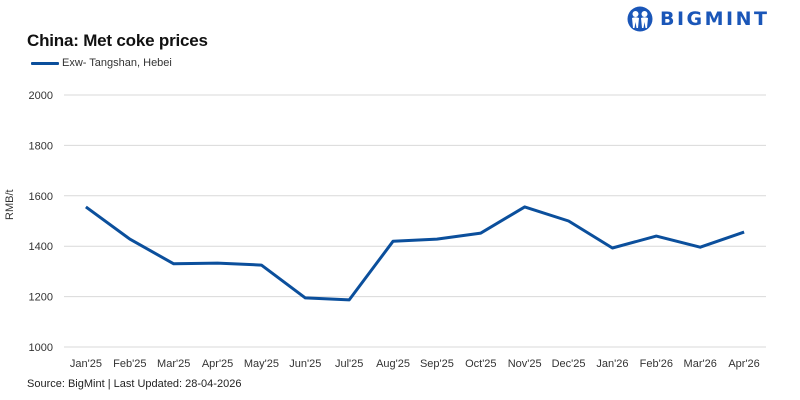 This screenshot has height=400, width=800. Describe the element at coordinates (640, 19) in the screenshot. I see `bigmint-people-icon` at that location.